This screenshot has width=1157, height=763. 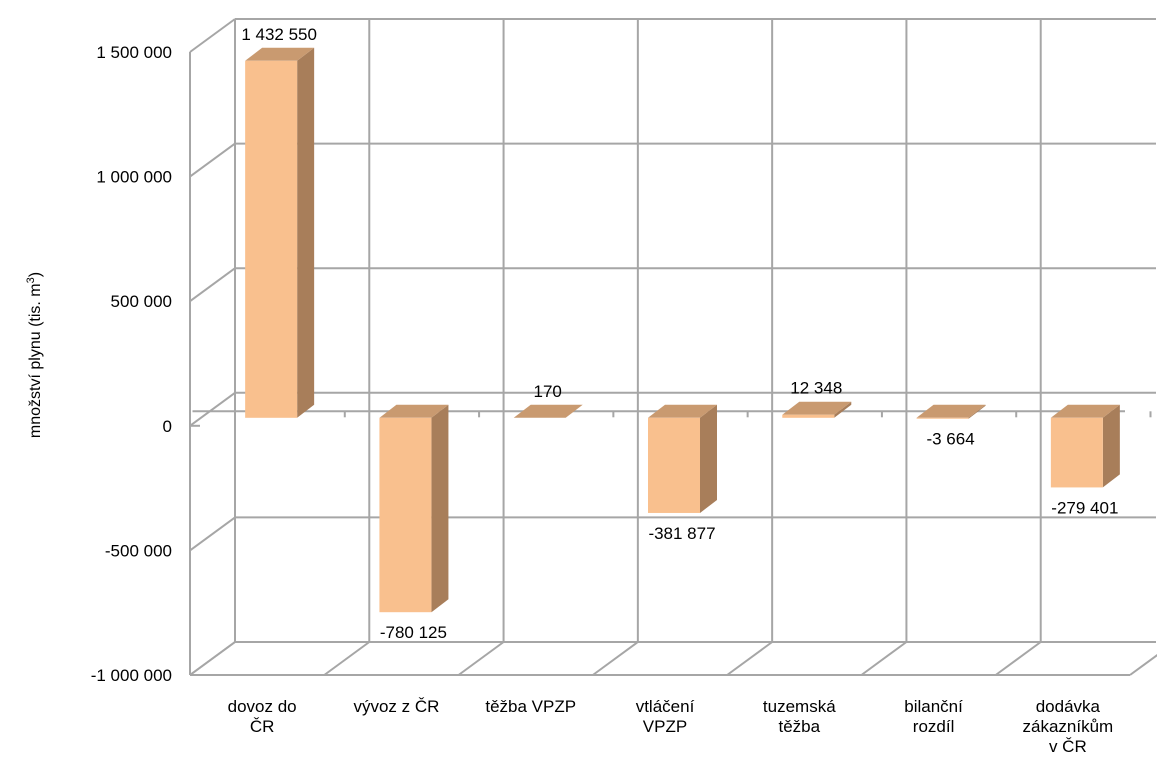 What do you see at coordinates (262, 716) in the screenshot?
I see `category-label: dovoz do ČR` at bounding box center [262, 716].